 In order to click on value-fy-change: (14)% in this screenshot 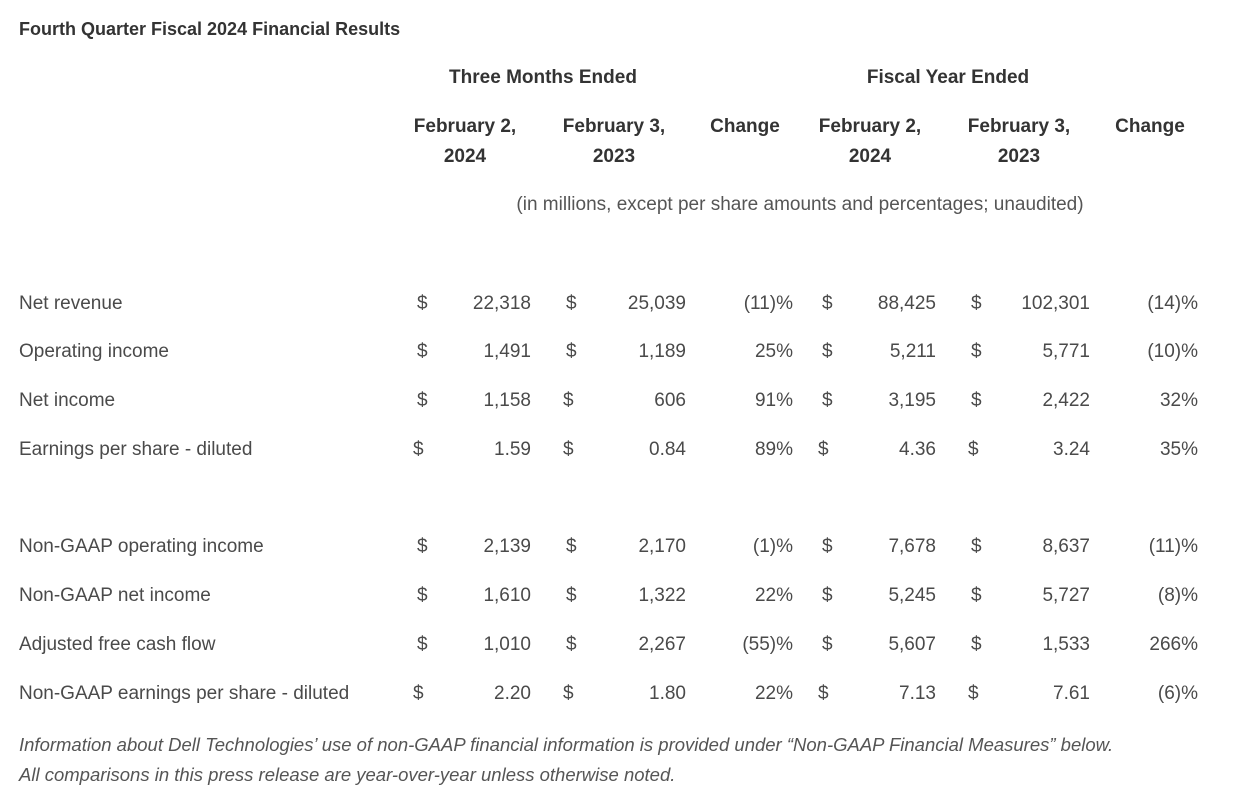, I will do `click(1172, 303)`.